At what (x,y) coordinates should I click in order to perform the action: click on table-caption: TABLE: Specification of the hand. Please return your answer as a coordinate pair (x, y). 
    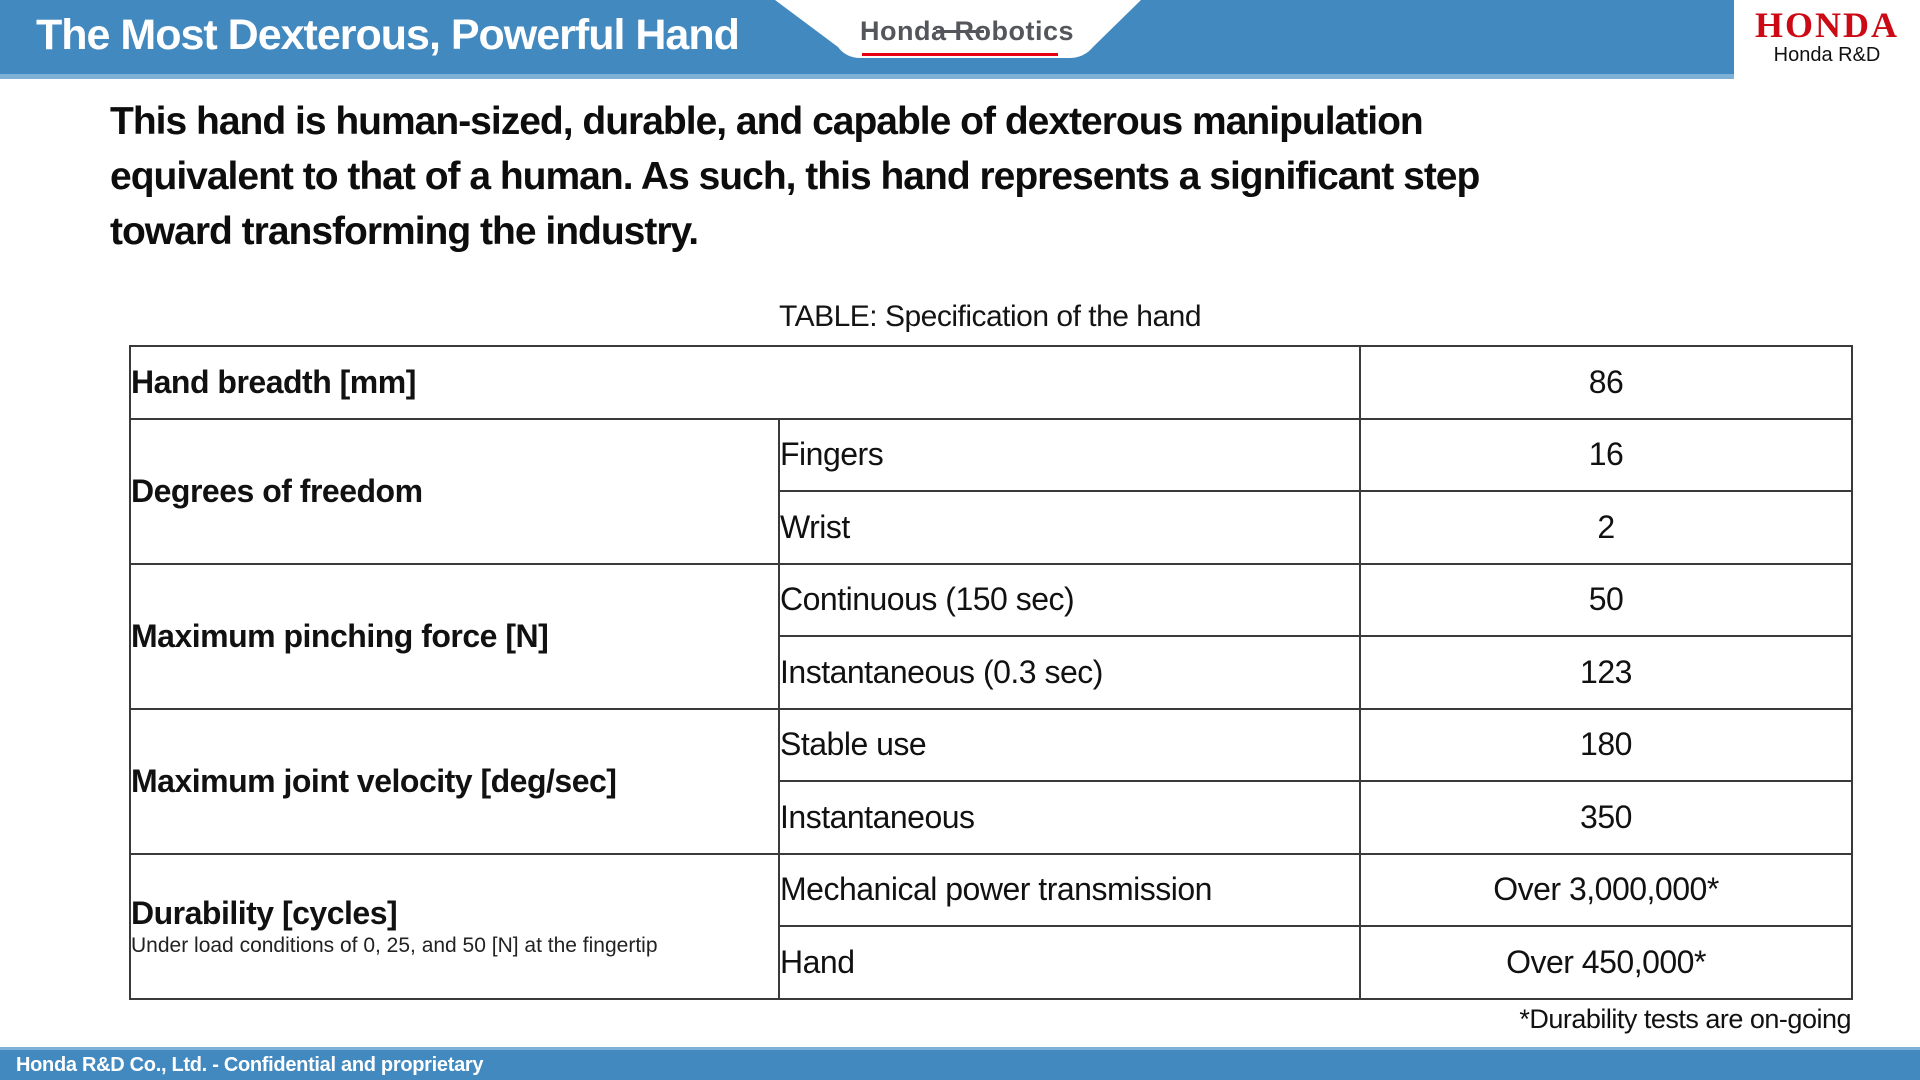
    Looking at the image, I should click on (990, 316).